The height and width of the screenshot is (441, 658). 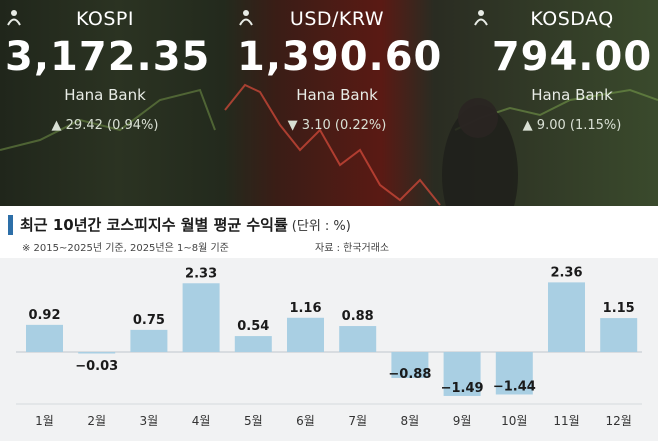 I want to click on bar-value-label: 2.33, so click(x=201, y=273).